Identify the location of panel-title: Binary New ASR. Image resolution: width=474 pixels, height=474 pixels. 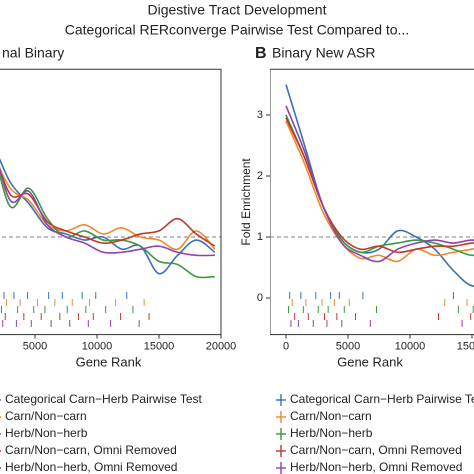
(323, 53).